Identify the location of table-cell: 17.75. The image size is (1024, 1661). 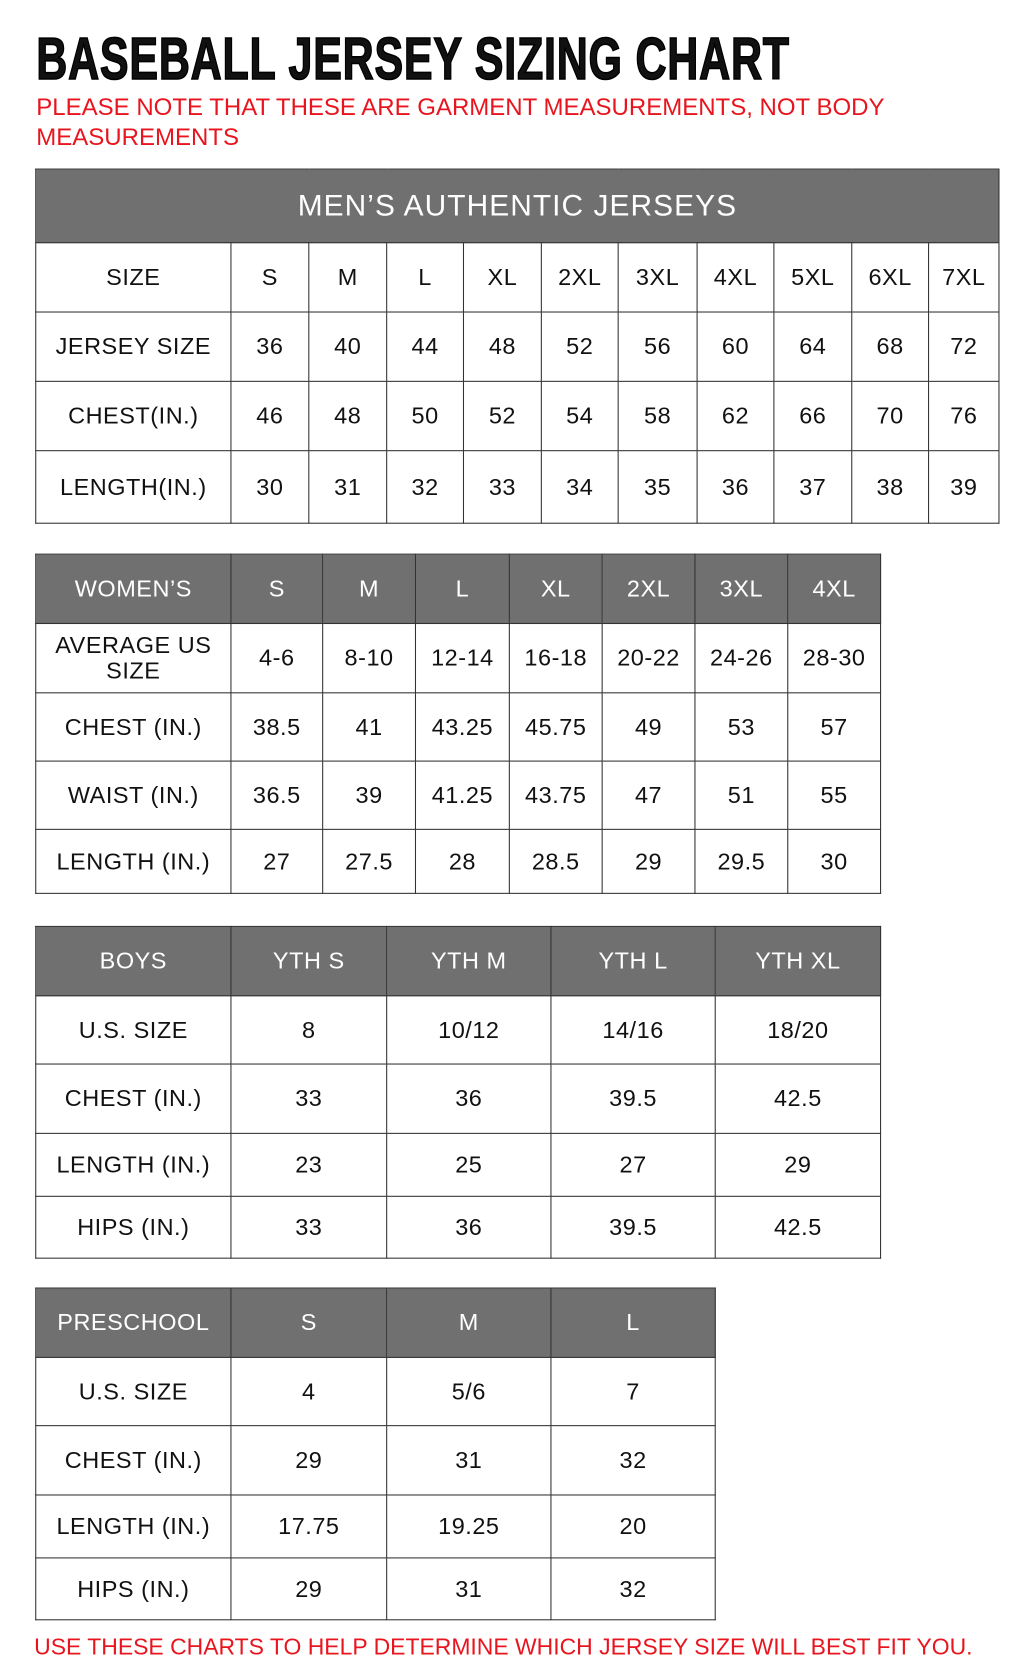
(309, 1526).